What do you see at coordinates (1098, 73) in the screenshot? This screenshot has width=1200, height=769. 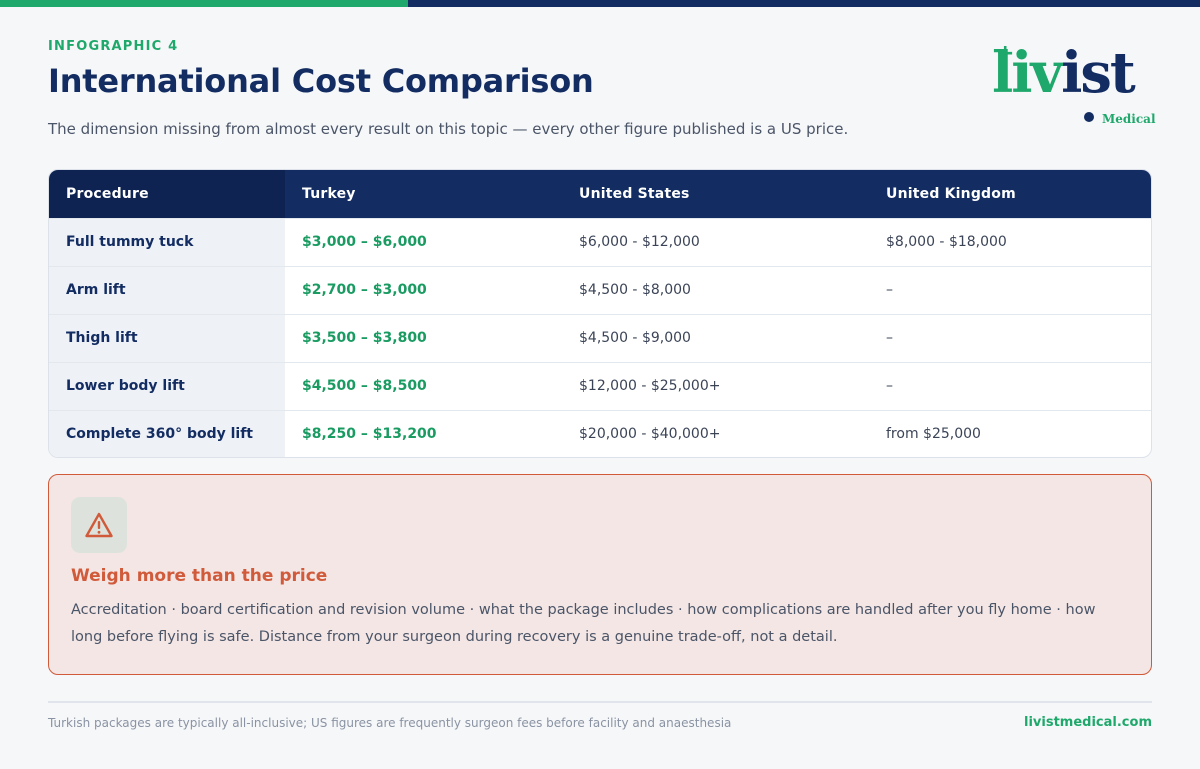 I see `logo-wordmark-navy: ist` at bounding box center [1098, 73].